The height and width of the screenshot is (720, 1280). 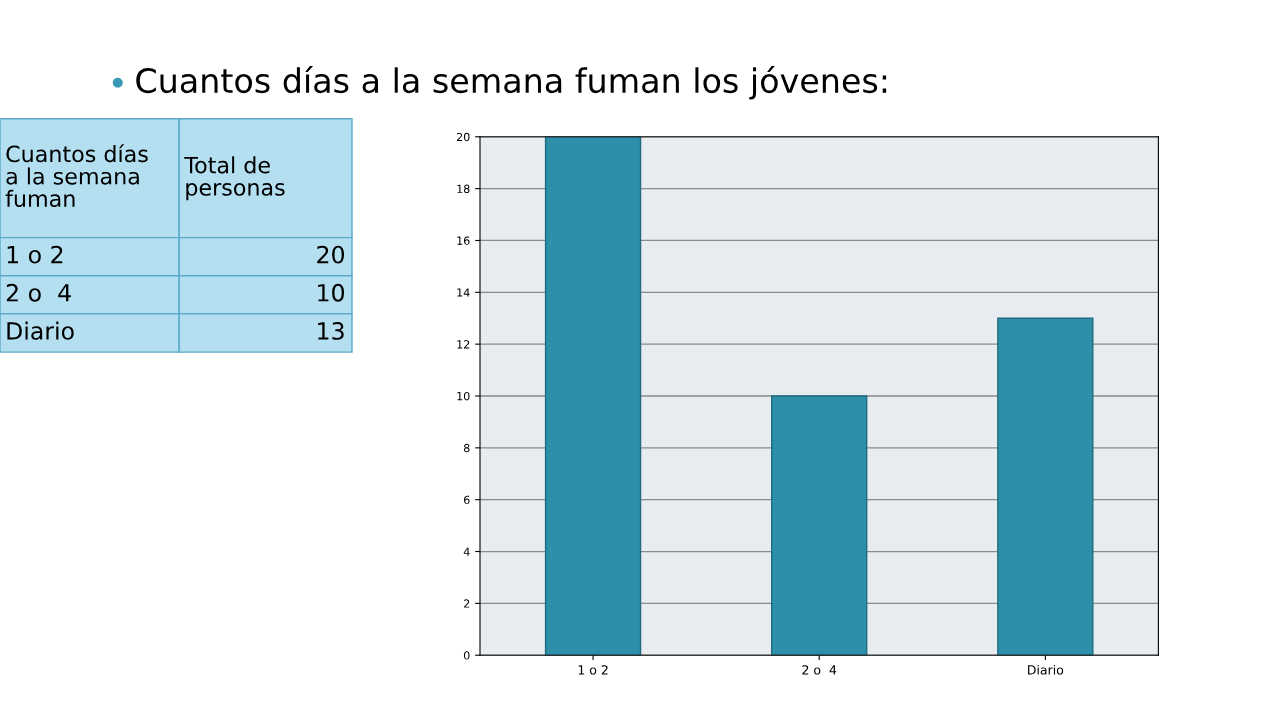 I want to click on category-label: Diario, so click(x=40, y=330).